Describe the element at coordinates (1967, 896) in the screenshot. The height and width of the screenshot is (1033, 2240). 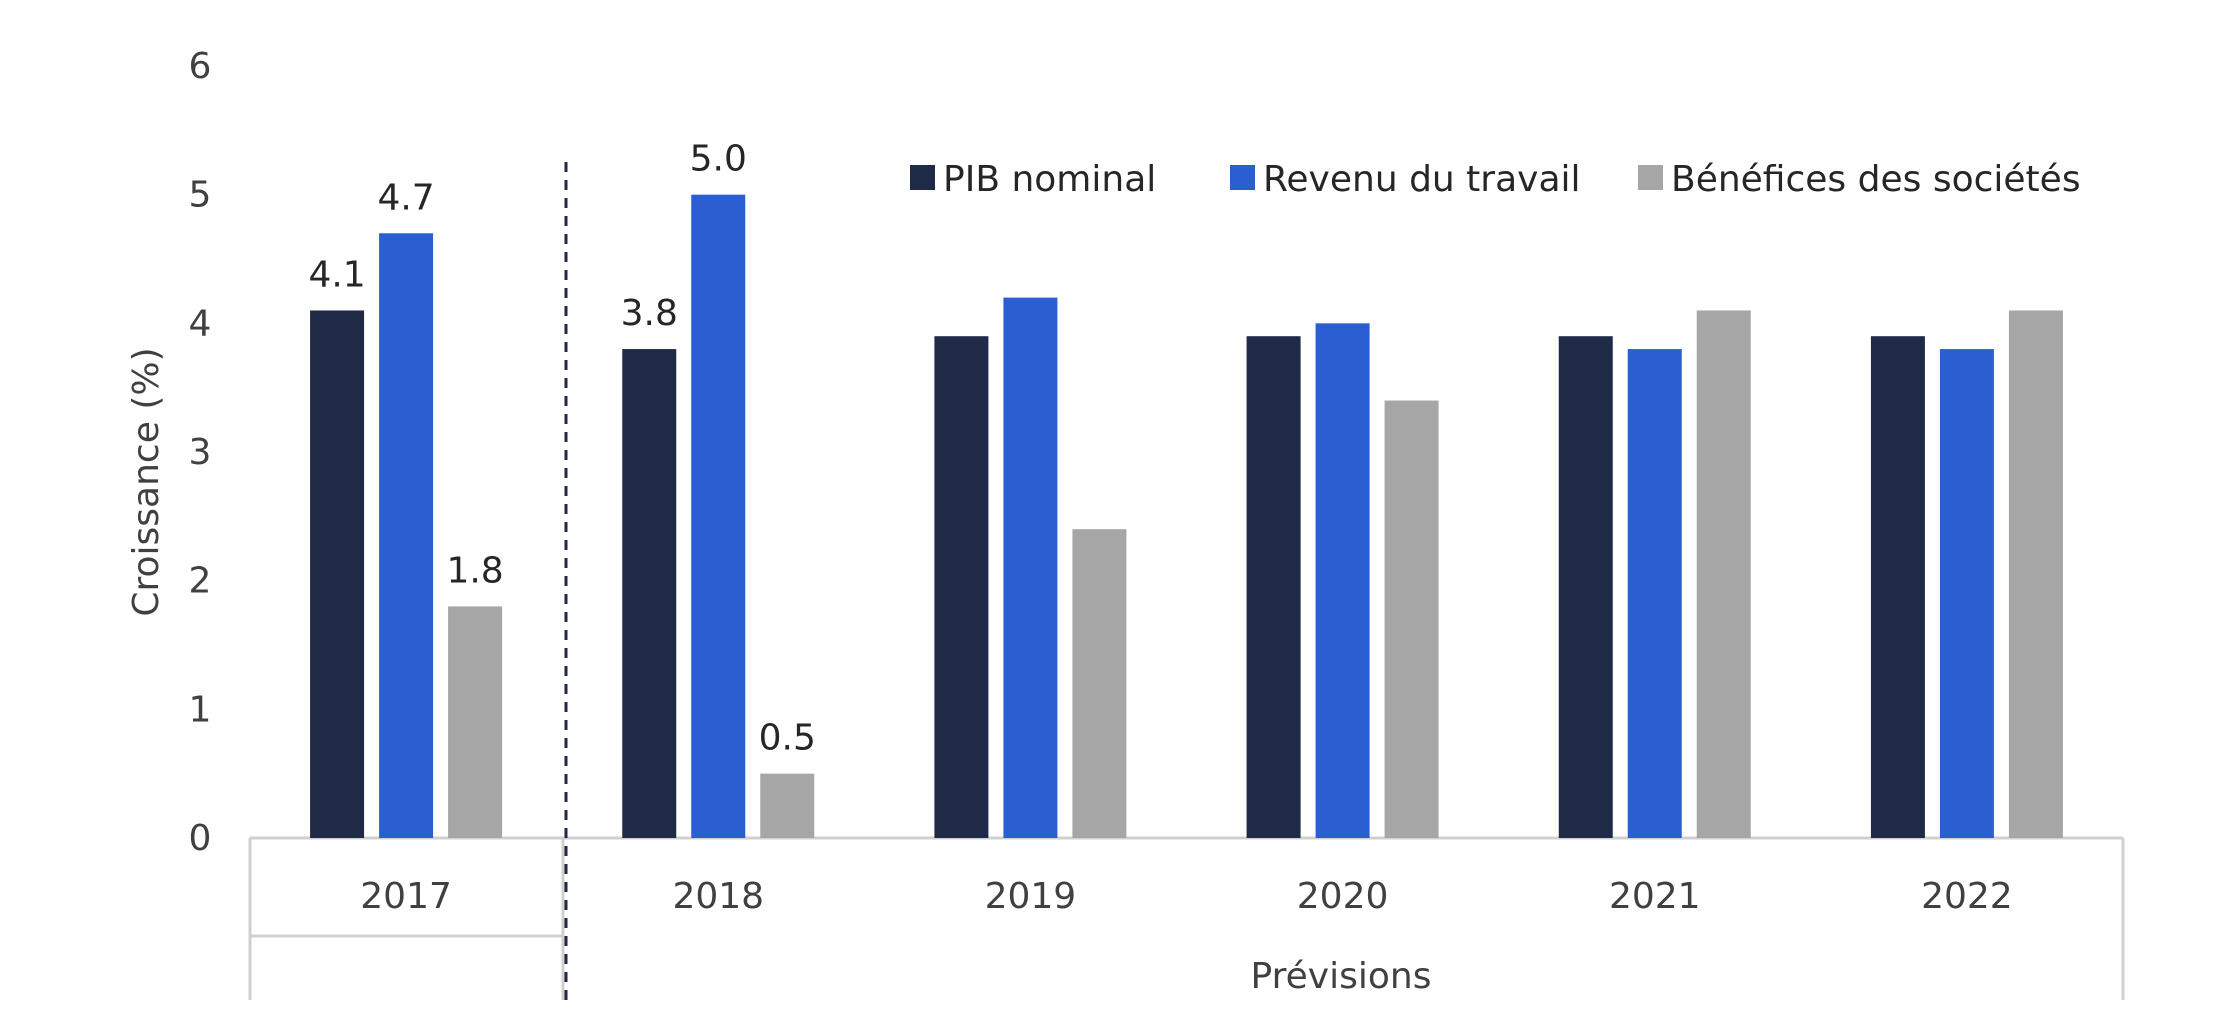
I see `x-tick-label: 2022` at that location.